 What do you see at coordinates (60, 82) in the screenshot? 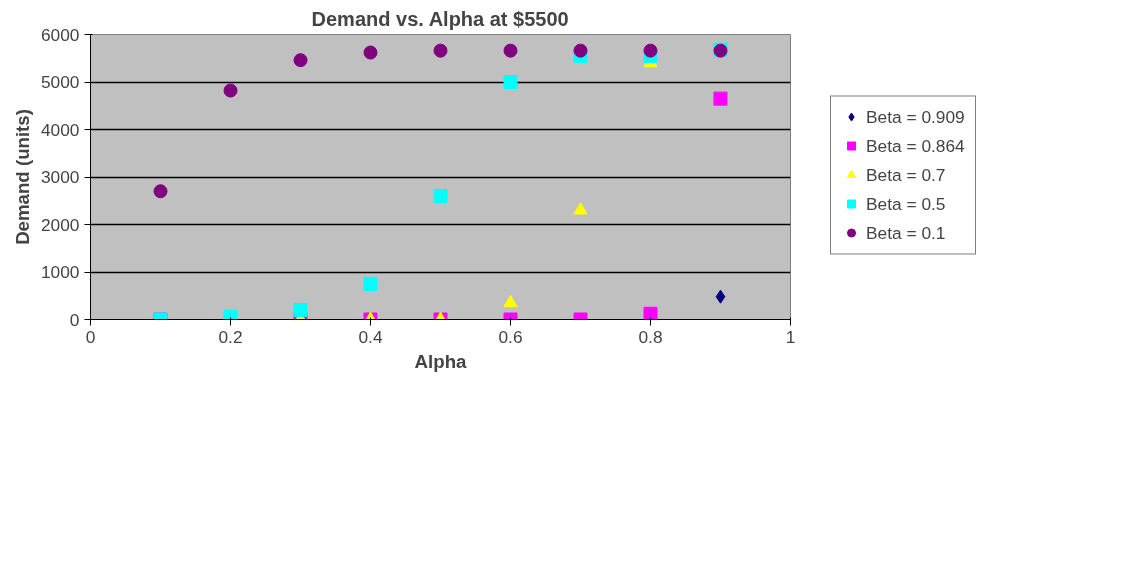
I see `y-tick-label: 5000` at bounding box center [60, 82].